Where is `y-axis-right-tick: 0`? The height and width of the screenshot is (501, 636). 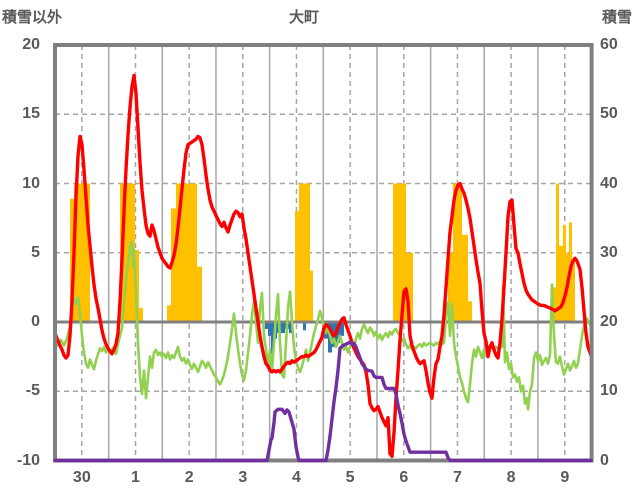
y-axis-right-tick: 0 is located at coordinates (604, 460).